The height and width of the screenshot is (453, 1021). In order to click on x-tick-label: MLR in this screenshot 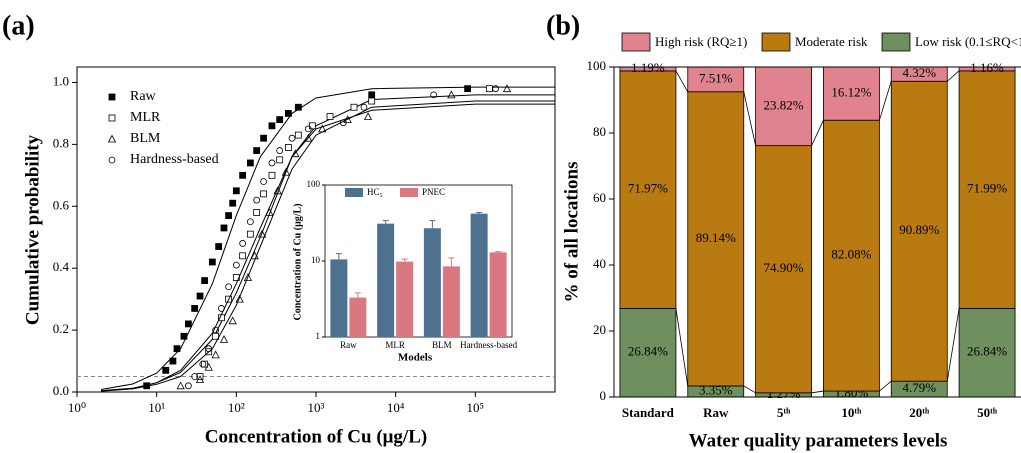, I will do `click(395, 345)`.